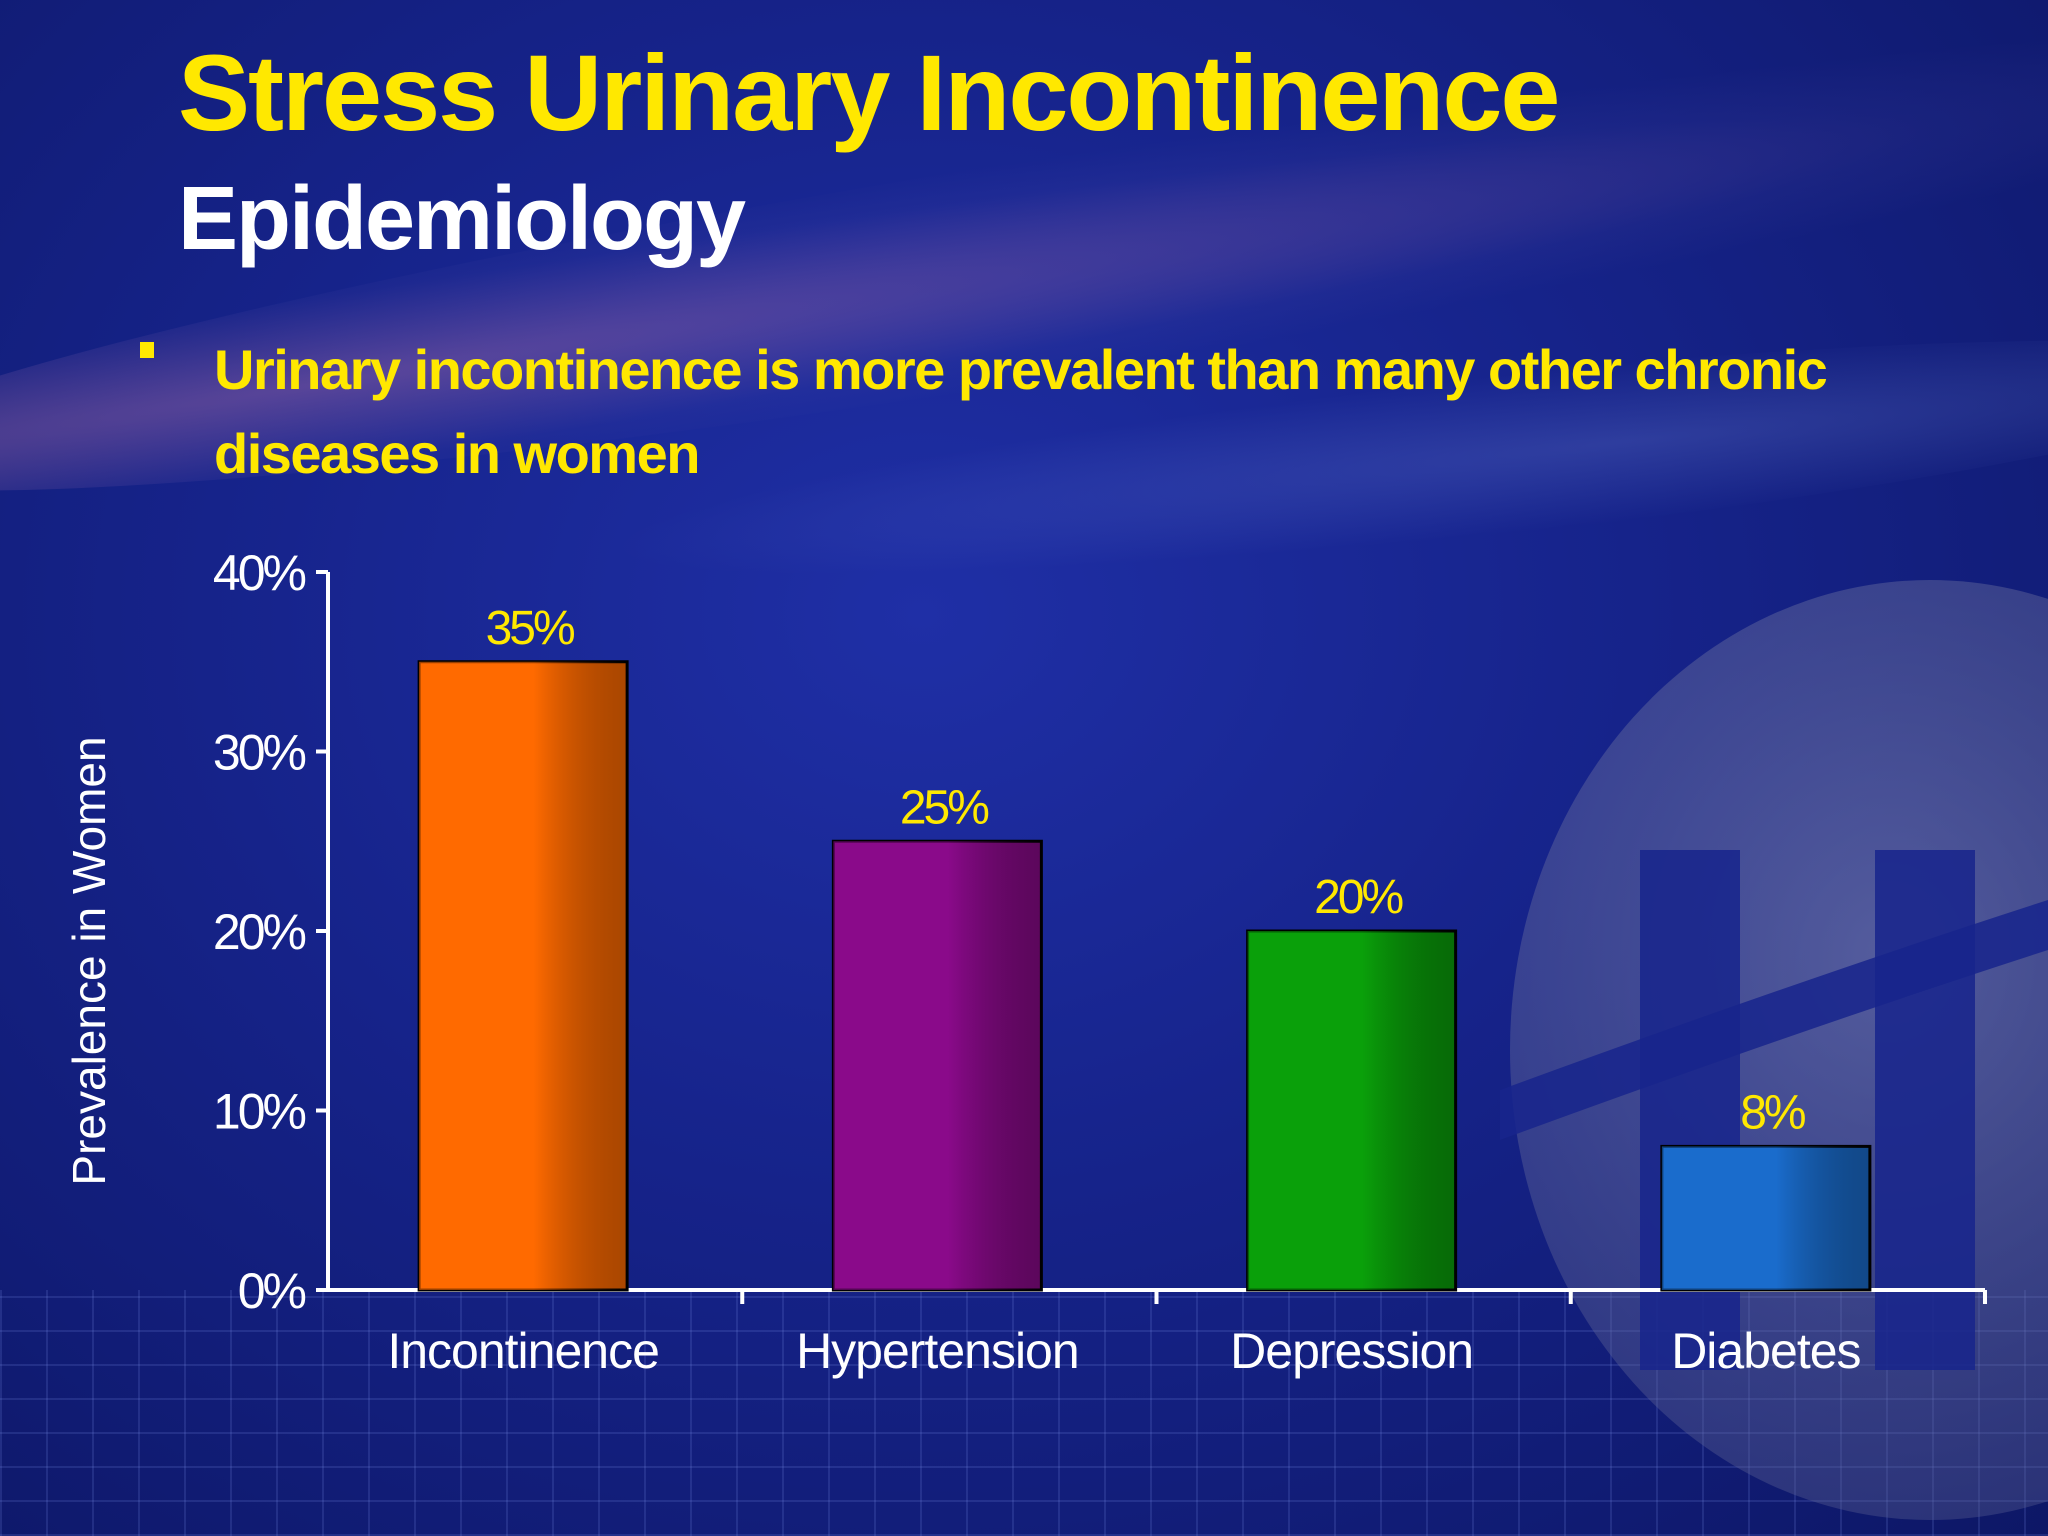 This screenshot has height=1536, width=2048. What do you see at coordinates (523, 975) in the screenshot?
I see `bar-shade-incontinence` at bounding box center [523, 975].